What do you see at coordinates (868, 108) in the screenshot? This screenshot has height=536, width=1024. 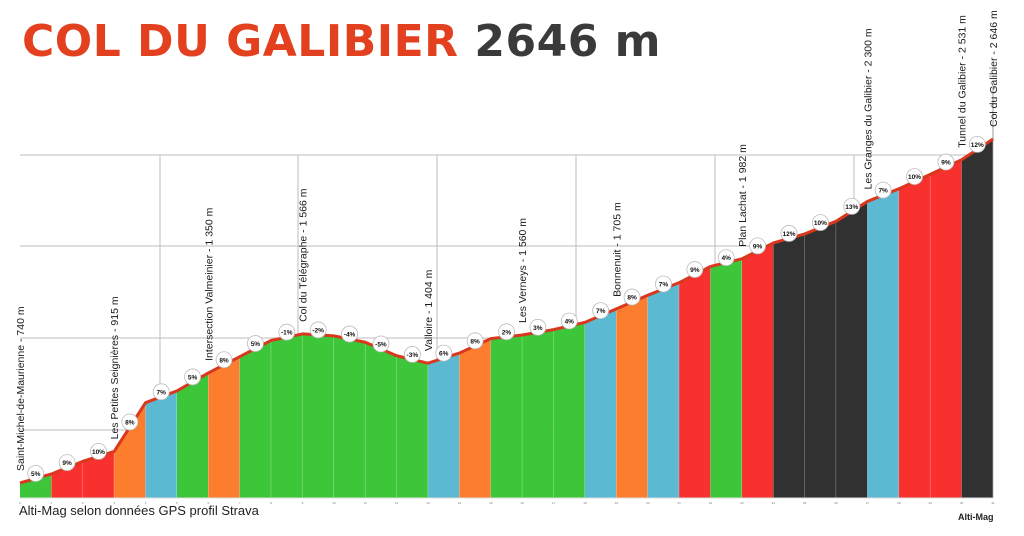 I see `waypoint-label: Les Granges du Galibier - 2 300 m` at bounding box center [868, 108].